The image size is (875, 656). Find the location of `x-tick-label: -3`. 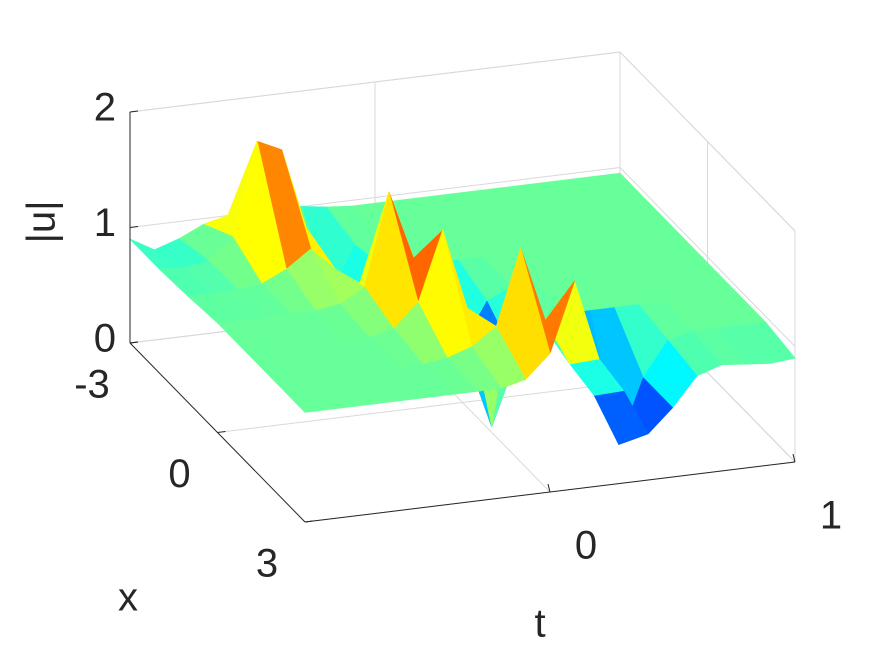

x-tick-label: -3 is located at coordinates (92, 385).